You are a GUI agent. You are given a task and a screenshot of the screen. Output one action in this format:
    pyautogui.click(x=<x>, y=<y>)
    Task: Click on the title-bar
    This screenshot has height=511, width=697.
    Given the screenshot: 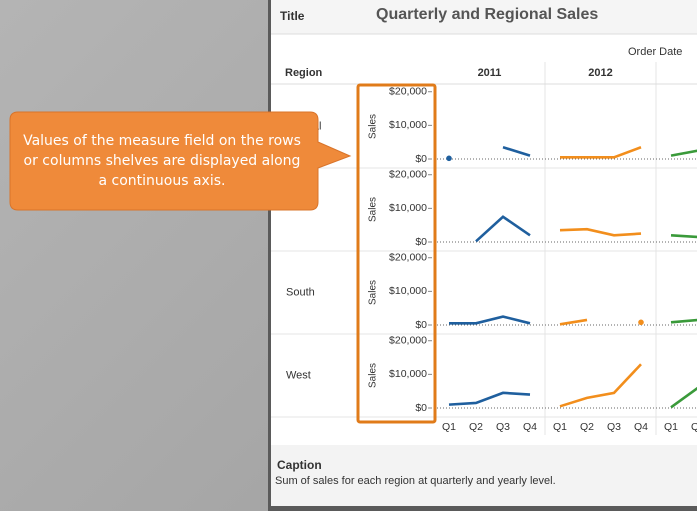 What is the action you would take?
    pyautogui.click(x=484, y=17)
    